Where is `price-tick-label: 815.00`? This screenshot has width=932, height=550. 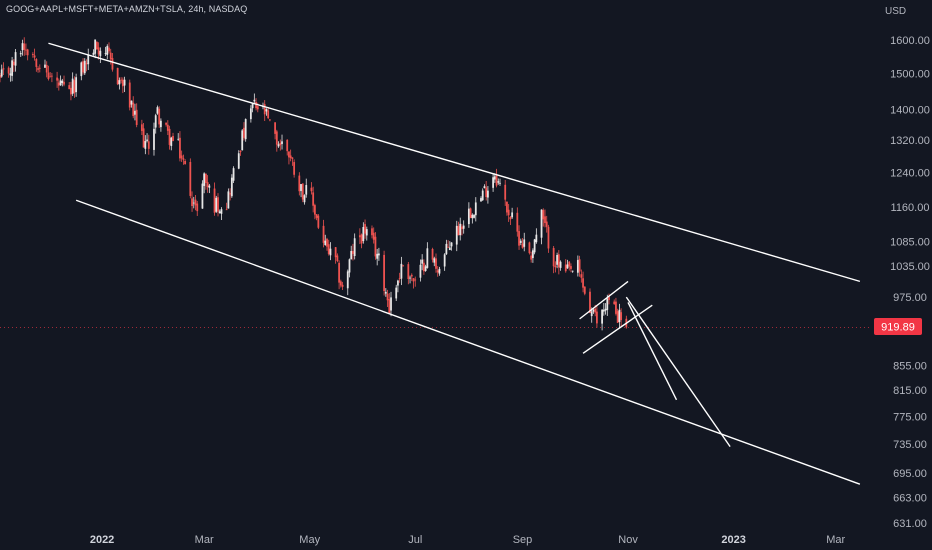
price-tick-label: 815.00 is located at coordinates (910, 391).